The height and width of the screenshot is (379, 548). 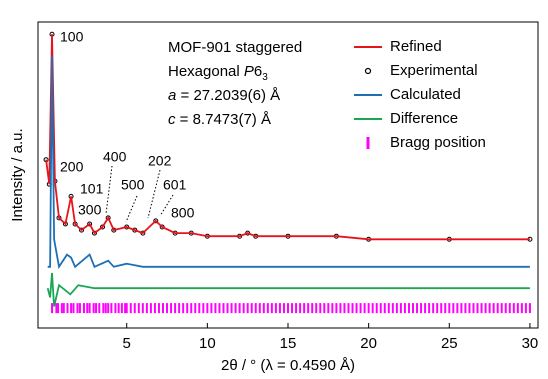 I want to click on info-line: MOF-901 staggered, so click(x=235, y=47).